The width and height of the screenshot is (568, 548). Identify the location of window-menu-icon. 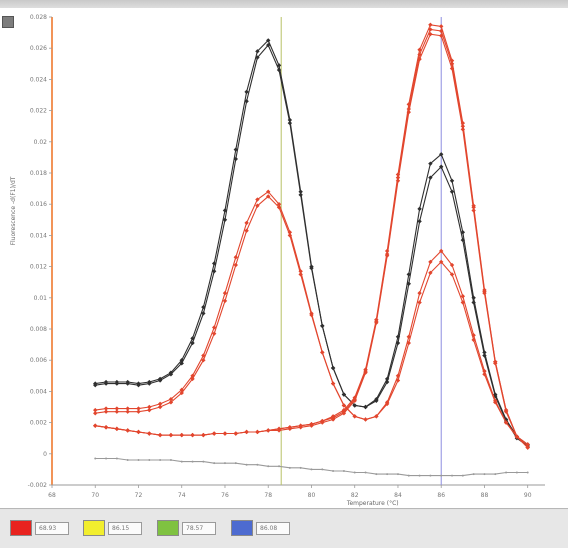
(8, 22).